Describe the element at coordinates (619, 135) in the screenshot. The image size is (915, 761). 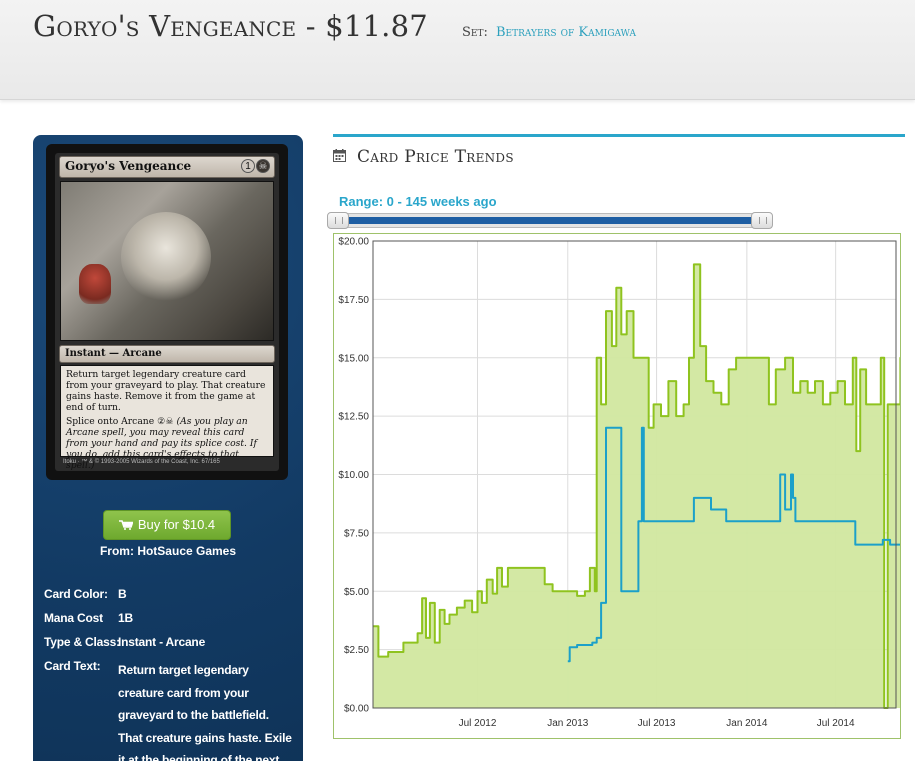
I see `section-rule` at that location.